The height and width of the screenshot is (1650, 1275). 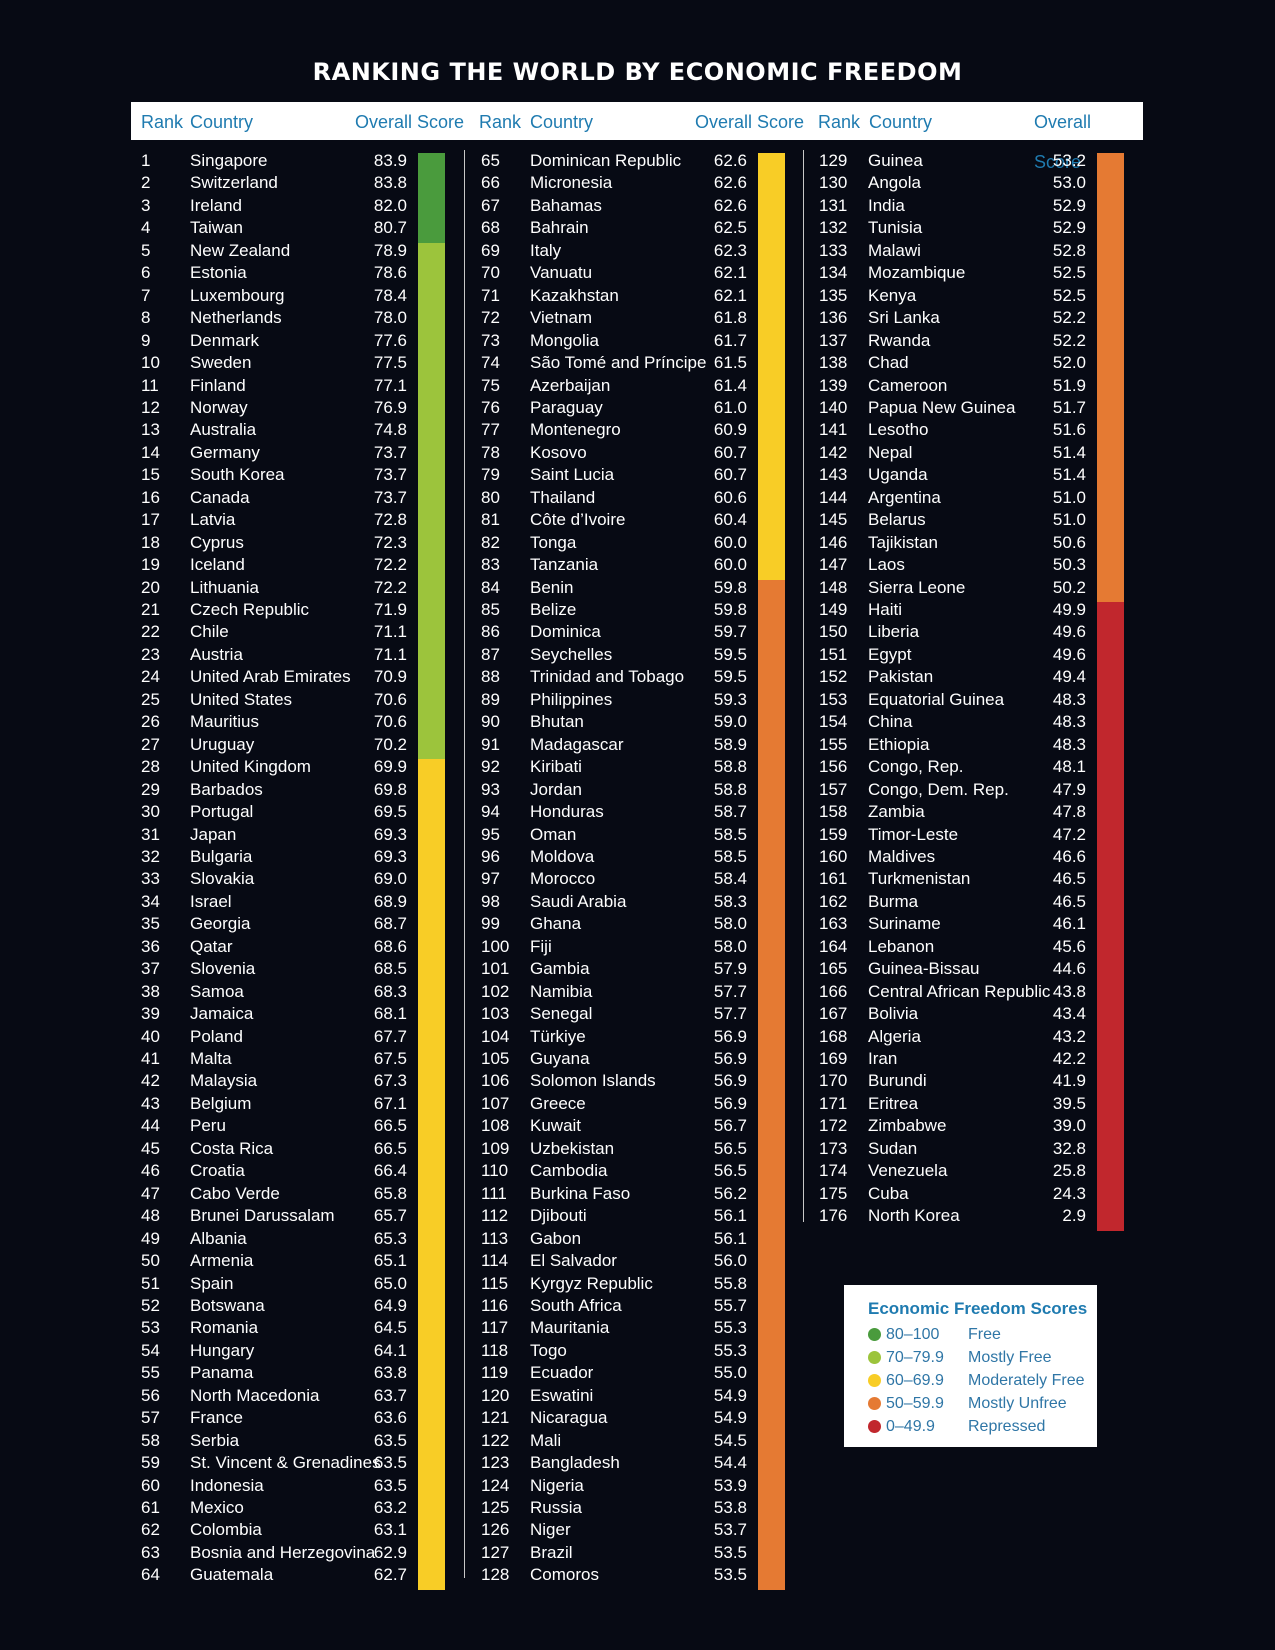 What do you see at coordinates (1069, 969) in the screenshot?
I see `score-cell: 44.6` at bounding box center [1069, 969].